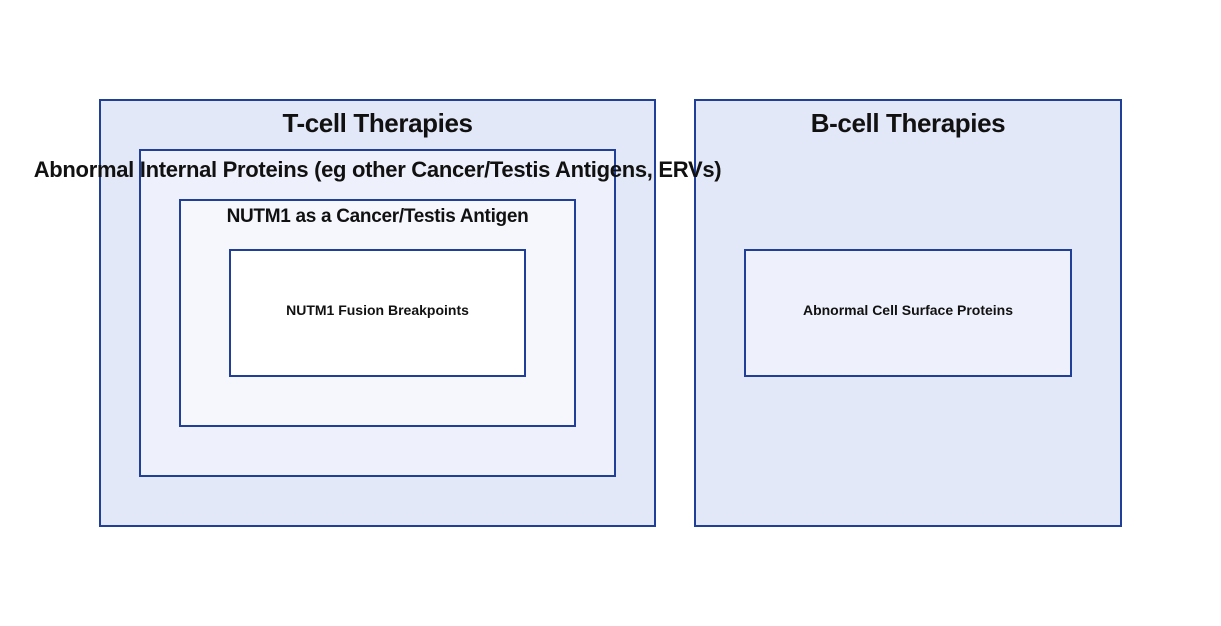  Describe the element at coordinates (377, 216) in the screenshot. I see `nutm1-cancer-testis-antigen-title: NUTM1 as a Cancer/Testis Antigen` at that location.